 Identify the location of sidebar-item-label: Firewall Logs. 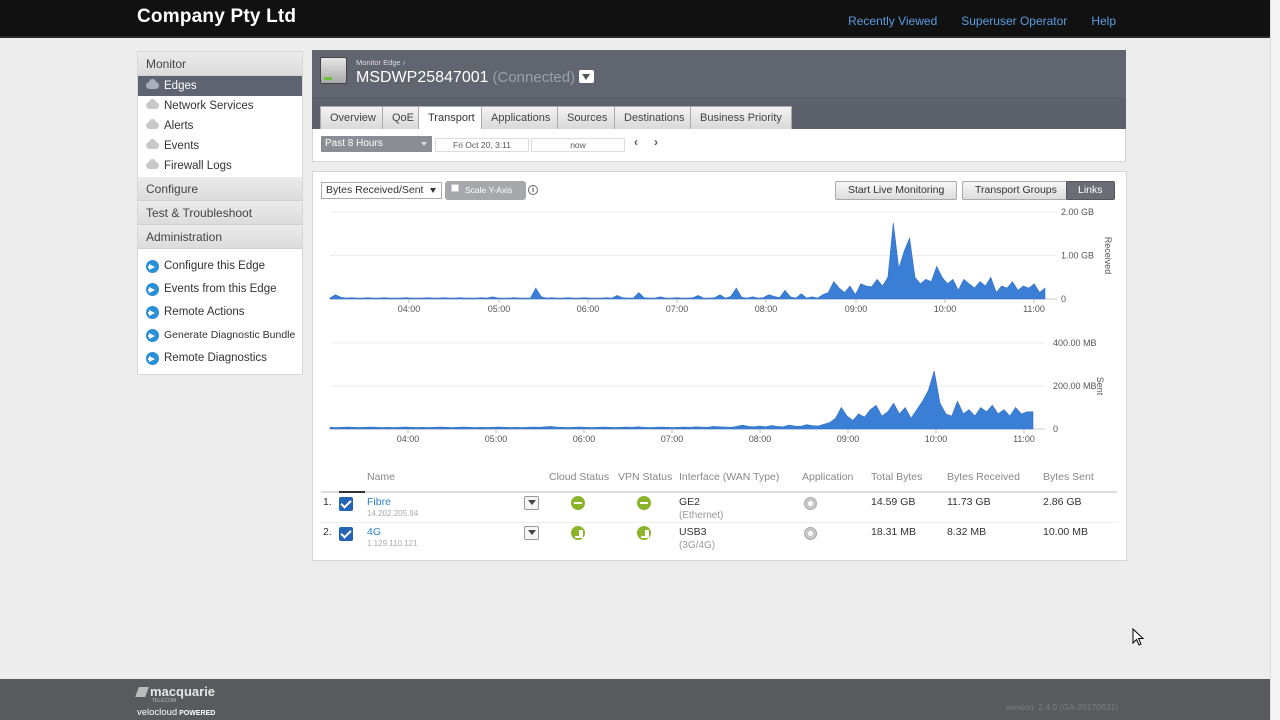
(198, 166).